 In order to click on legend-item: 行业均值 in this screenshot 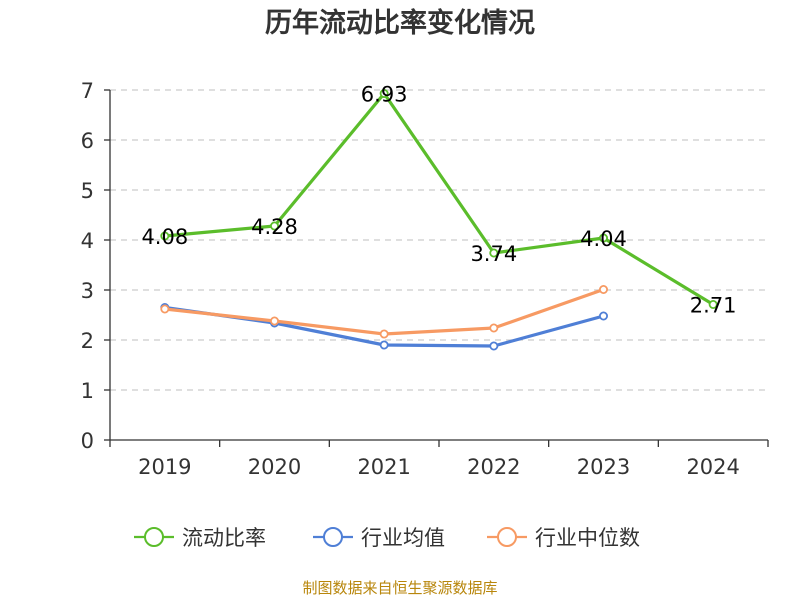, I will do `click(379, 538)`.